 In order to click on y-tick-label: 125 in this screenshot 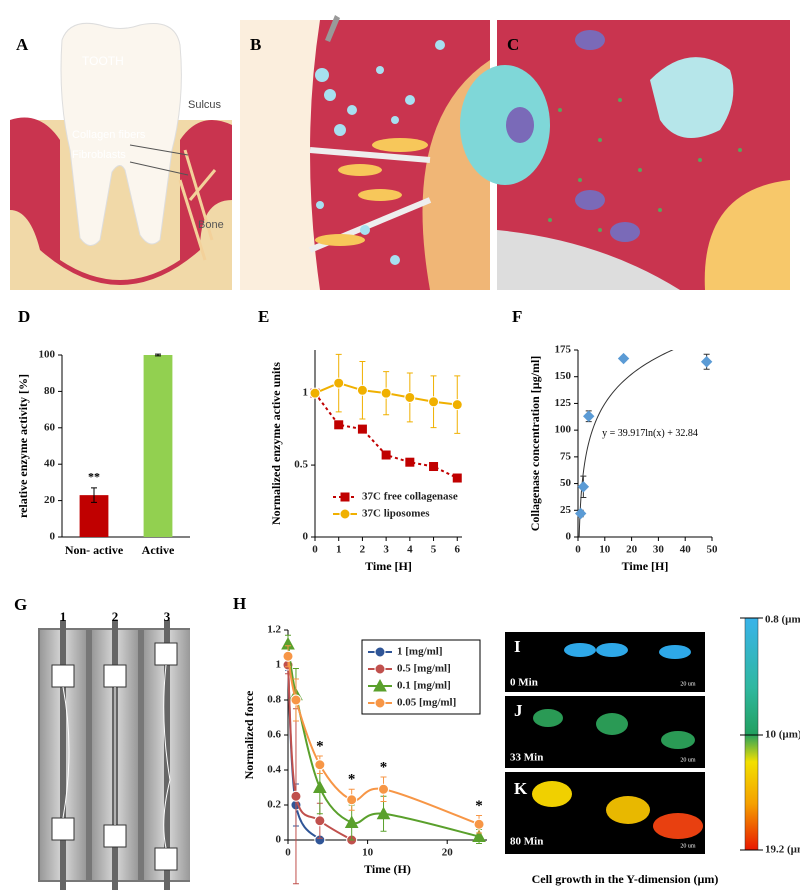, I will do `click(563, 403)`.